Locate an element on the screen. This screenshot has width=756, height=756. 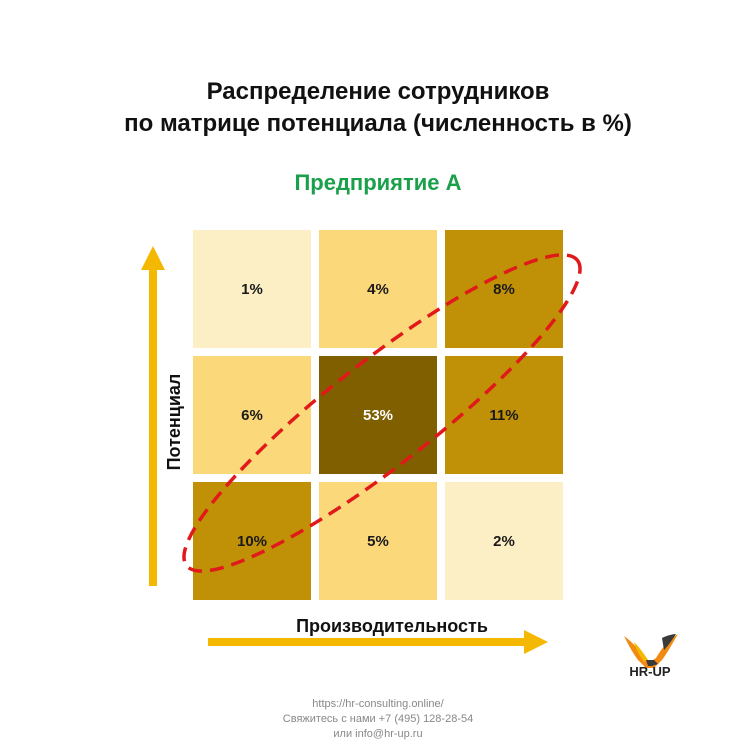
matrix-cell-label-r3-c2: 5% is located at coordinates (378, 541).